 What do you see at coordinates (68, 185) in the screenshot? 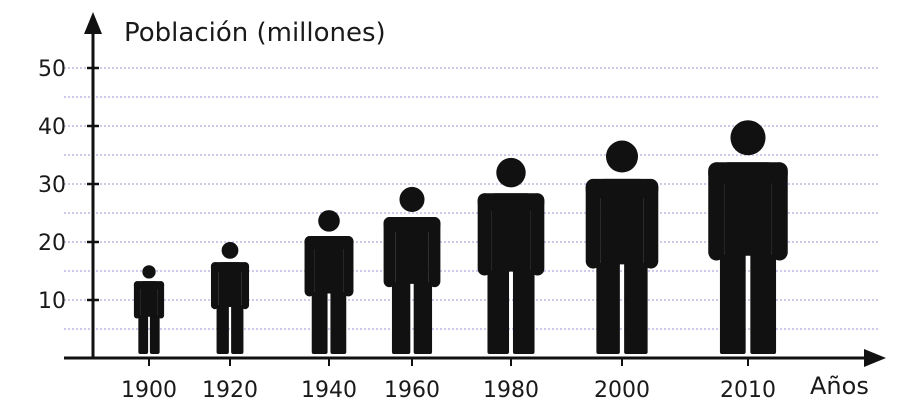
I see `y-ticks: 10 20 30 40 50` at bounding box center [68, 185].